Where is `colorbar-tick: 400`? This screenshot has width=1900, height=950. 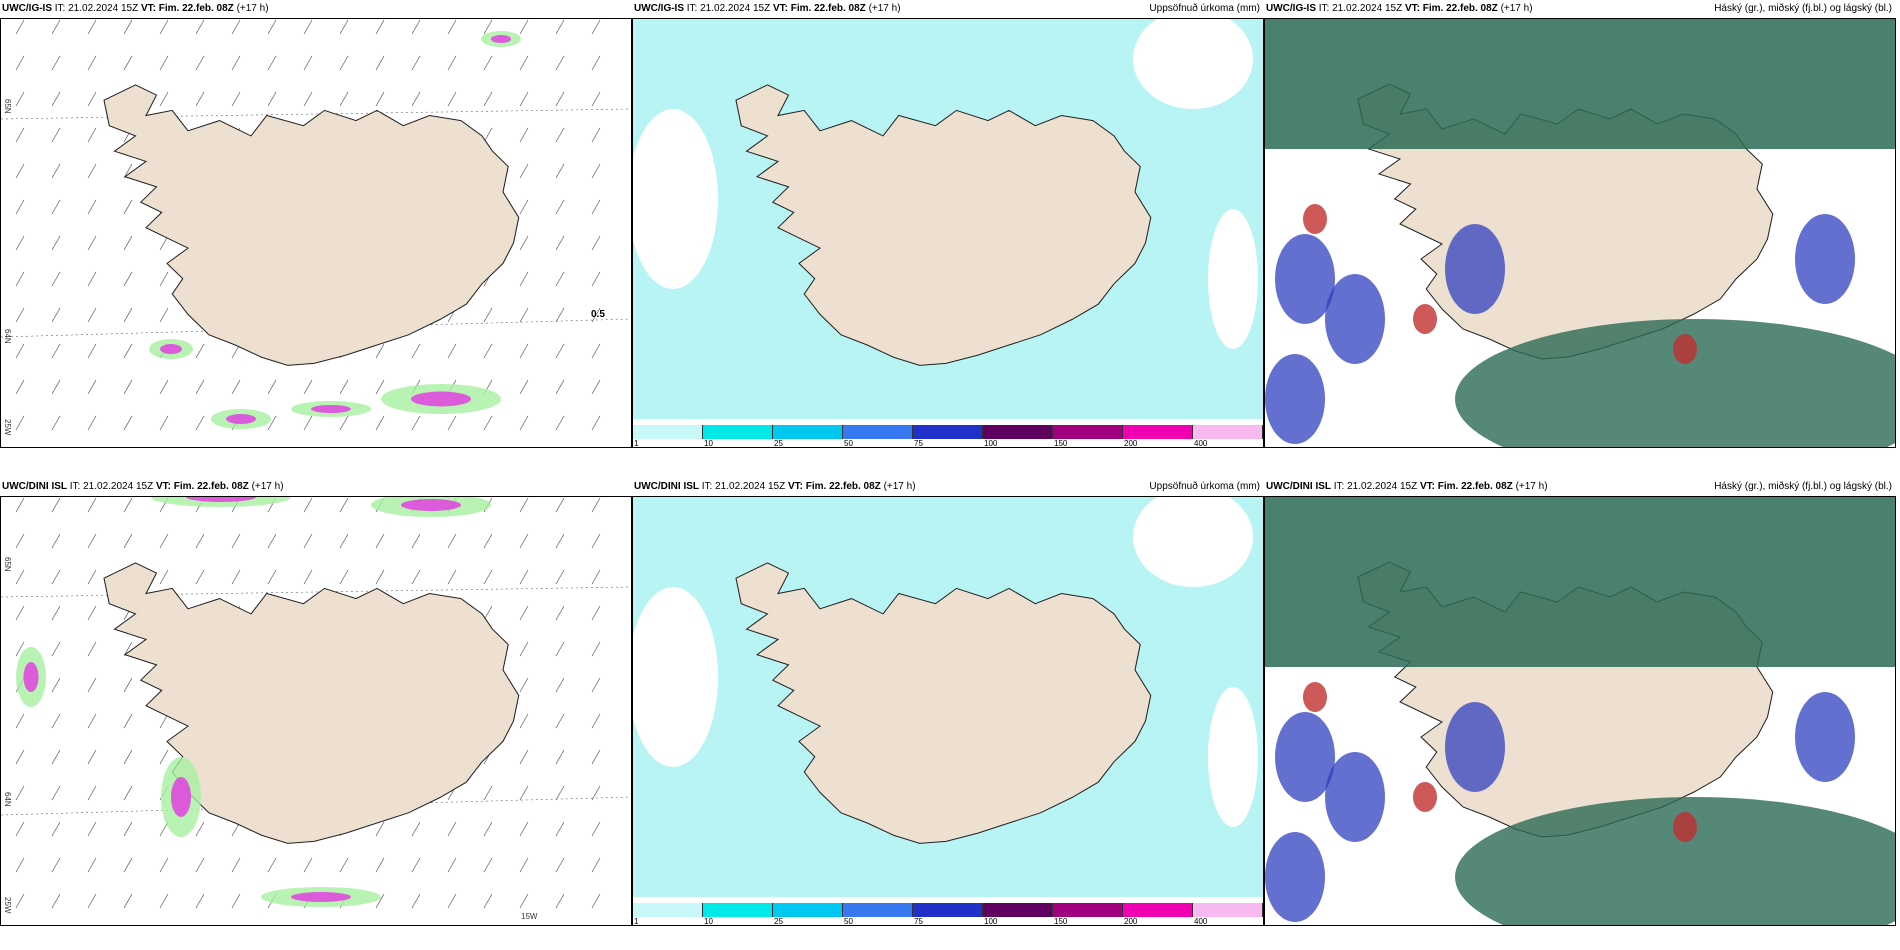
colorbar-tick: 400 is located at coordinates (1201, 443).